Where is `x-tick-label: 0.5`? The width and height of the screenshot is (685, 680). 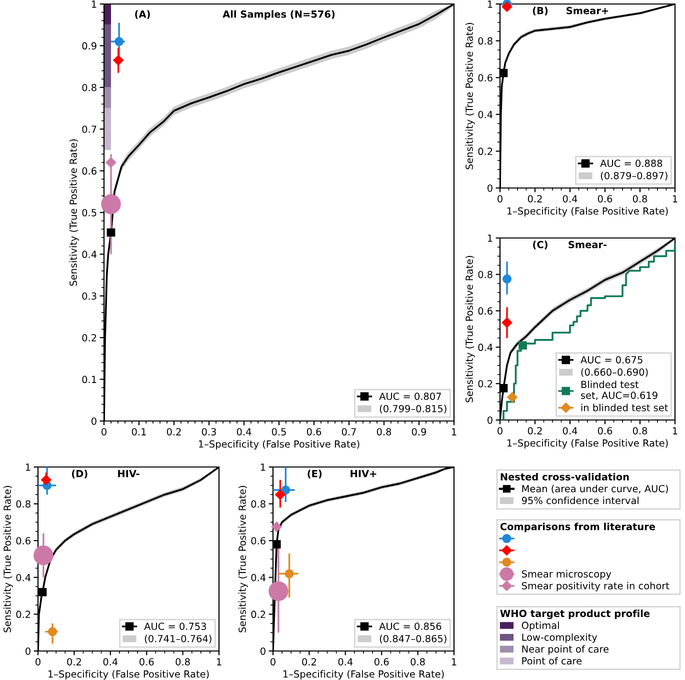
x-tick-label: 0.5 is located at coordinates (279, 432).